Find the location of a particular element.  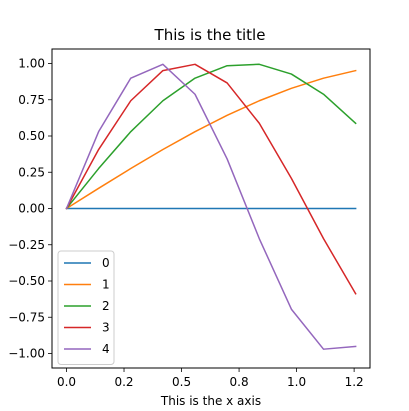

y-tick-label: −1.00 is located at coordinates (26, 354).